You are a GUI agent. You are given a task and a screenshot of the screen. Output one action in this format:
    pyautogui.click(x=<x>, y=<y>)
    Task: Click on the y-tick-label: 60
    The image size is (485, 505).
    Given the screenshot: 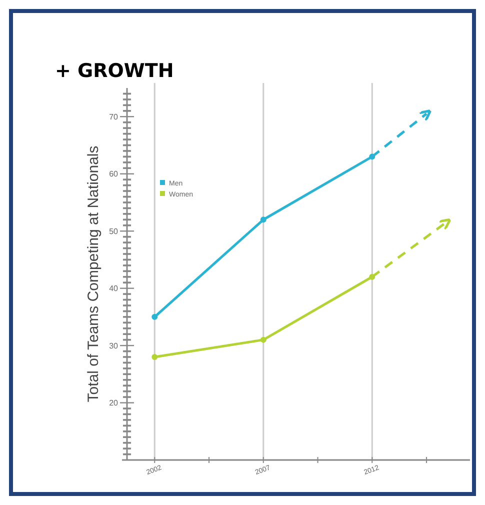 What is the action you would take?
    pyautogui.click(x=114, y=174)
    